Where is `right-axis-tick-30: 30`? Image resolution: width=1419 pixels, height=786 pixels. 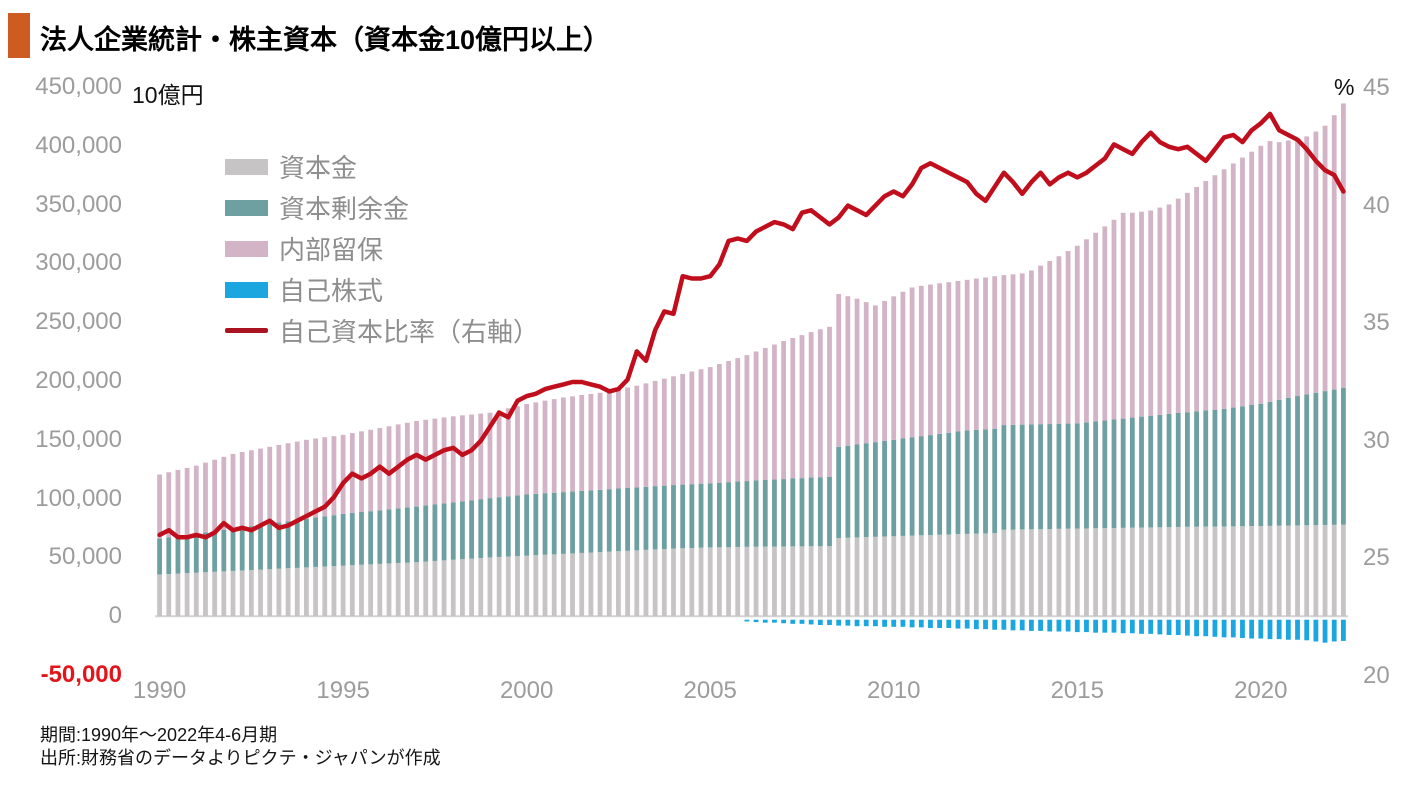 right-axis-tick-30: 30 is located at coordinates (1376, 440).